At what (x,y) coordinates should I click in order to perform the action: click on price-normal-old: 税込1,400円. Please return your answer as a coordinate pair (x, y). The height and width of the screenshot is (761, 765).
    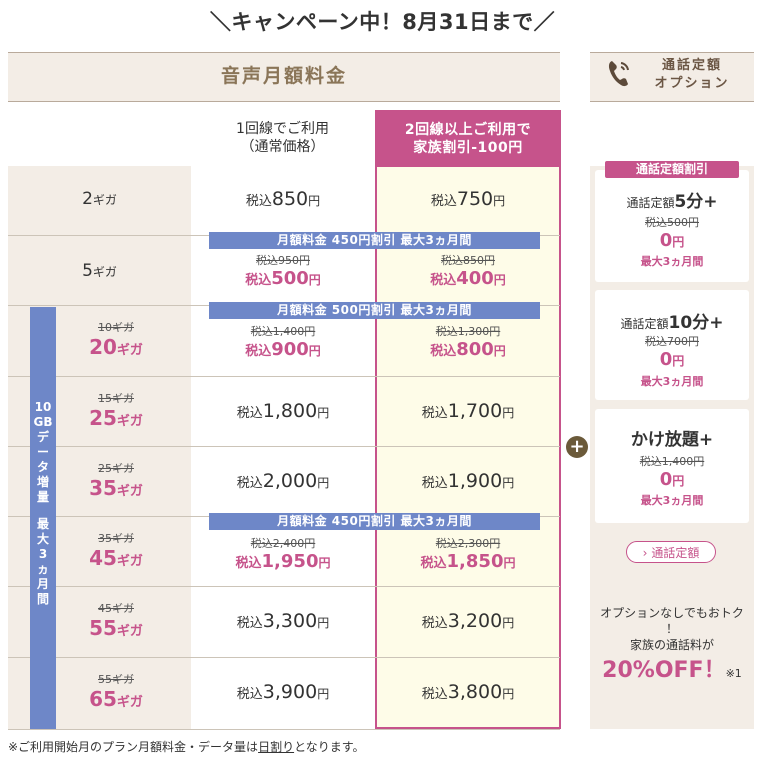
    Looking at the image, I should click on (283, 331).